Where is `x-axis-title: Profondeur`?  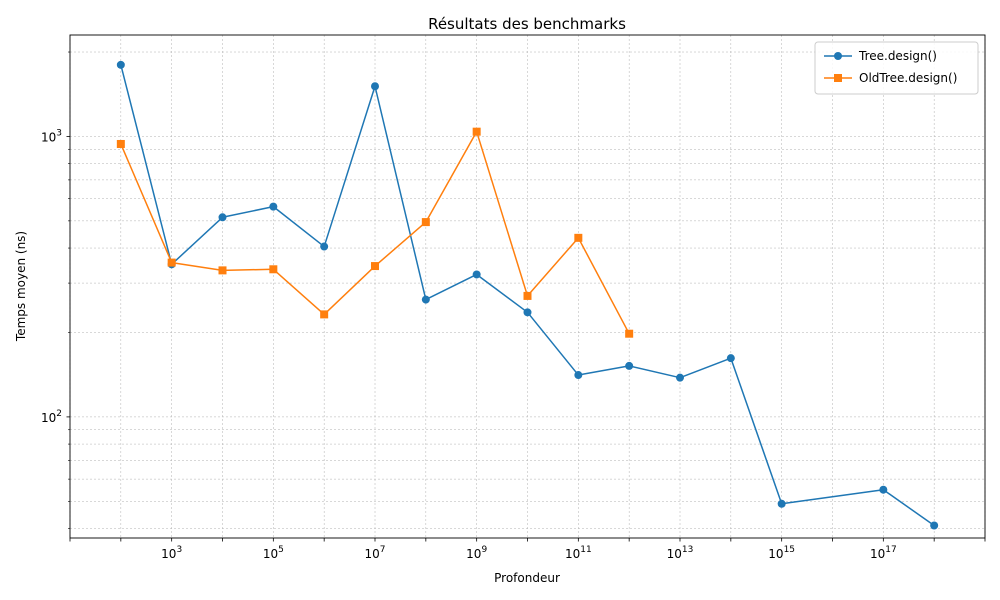
x-axis-title: Profondeur is located at coordinates (527, 578).